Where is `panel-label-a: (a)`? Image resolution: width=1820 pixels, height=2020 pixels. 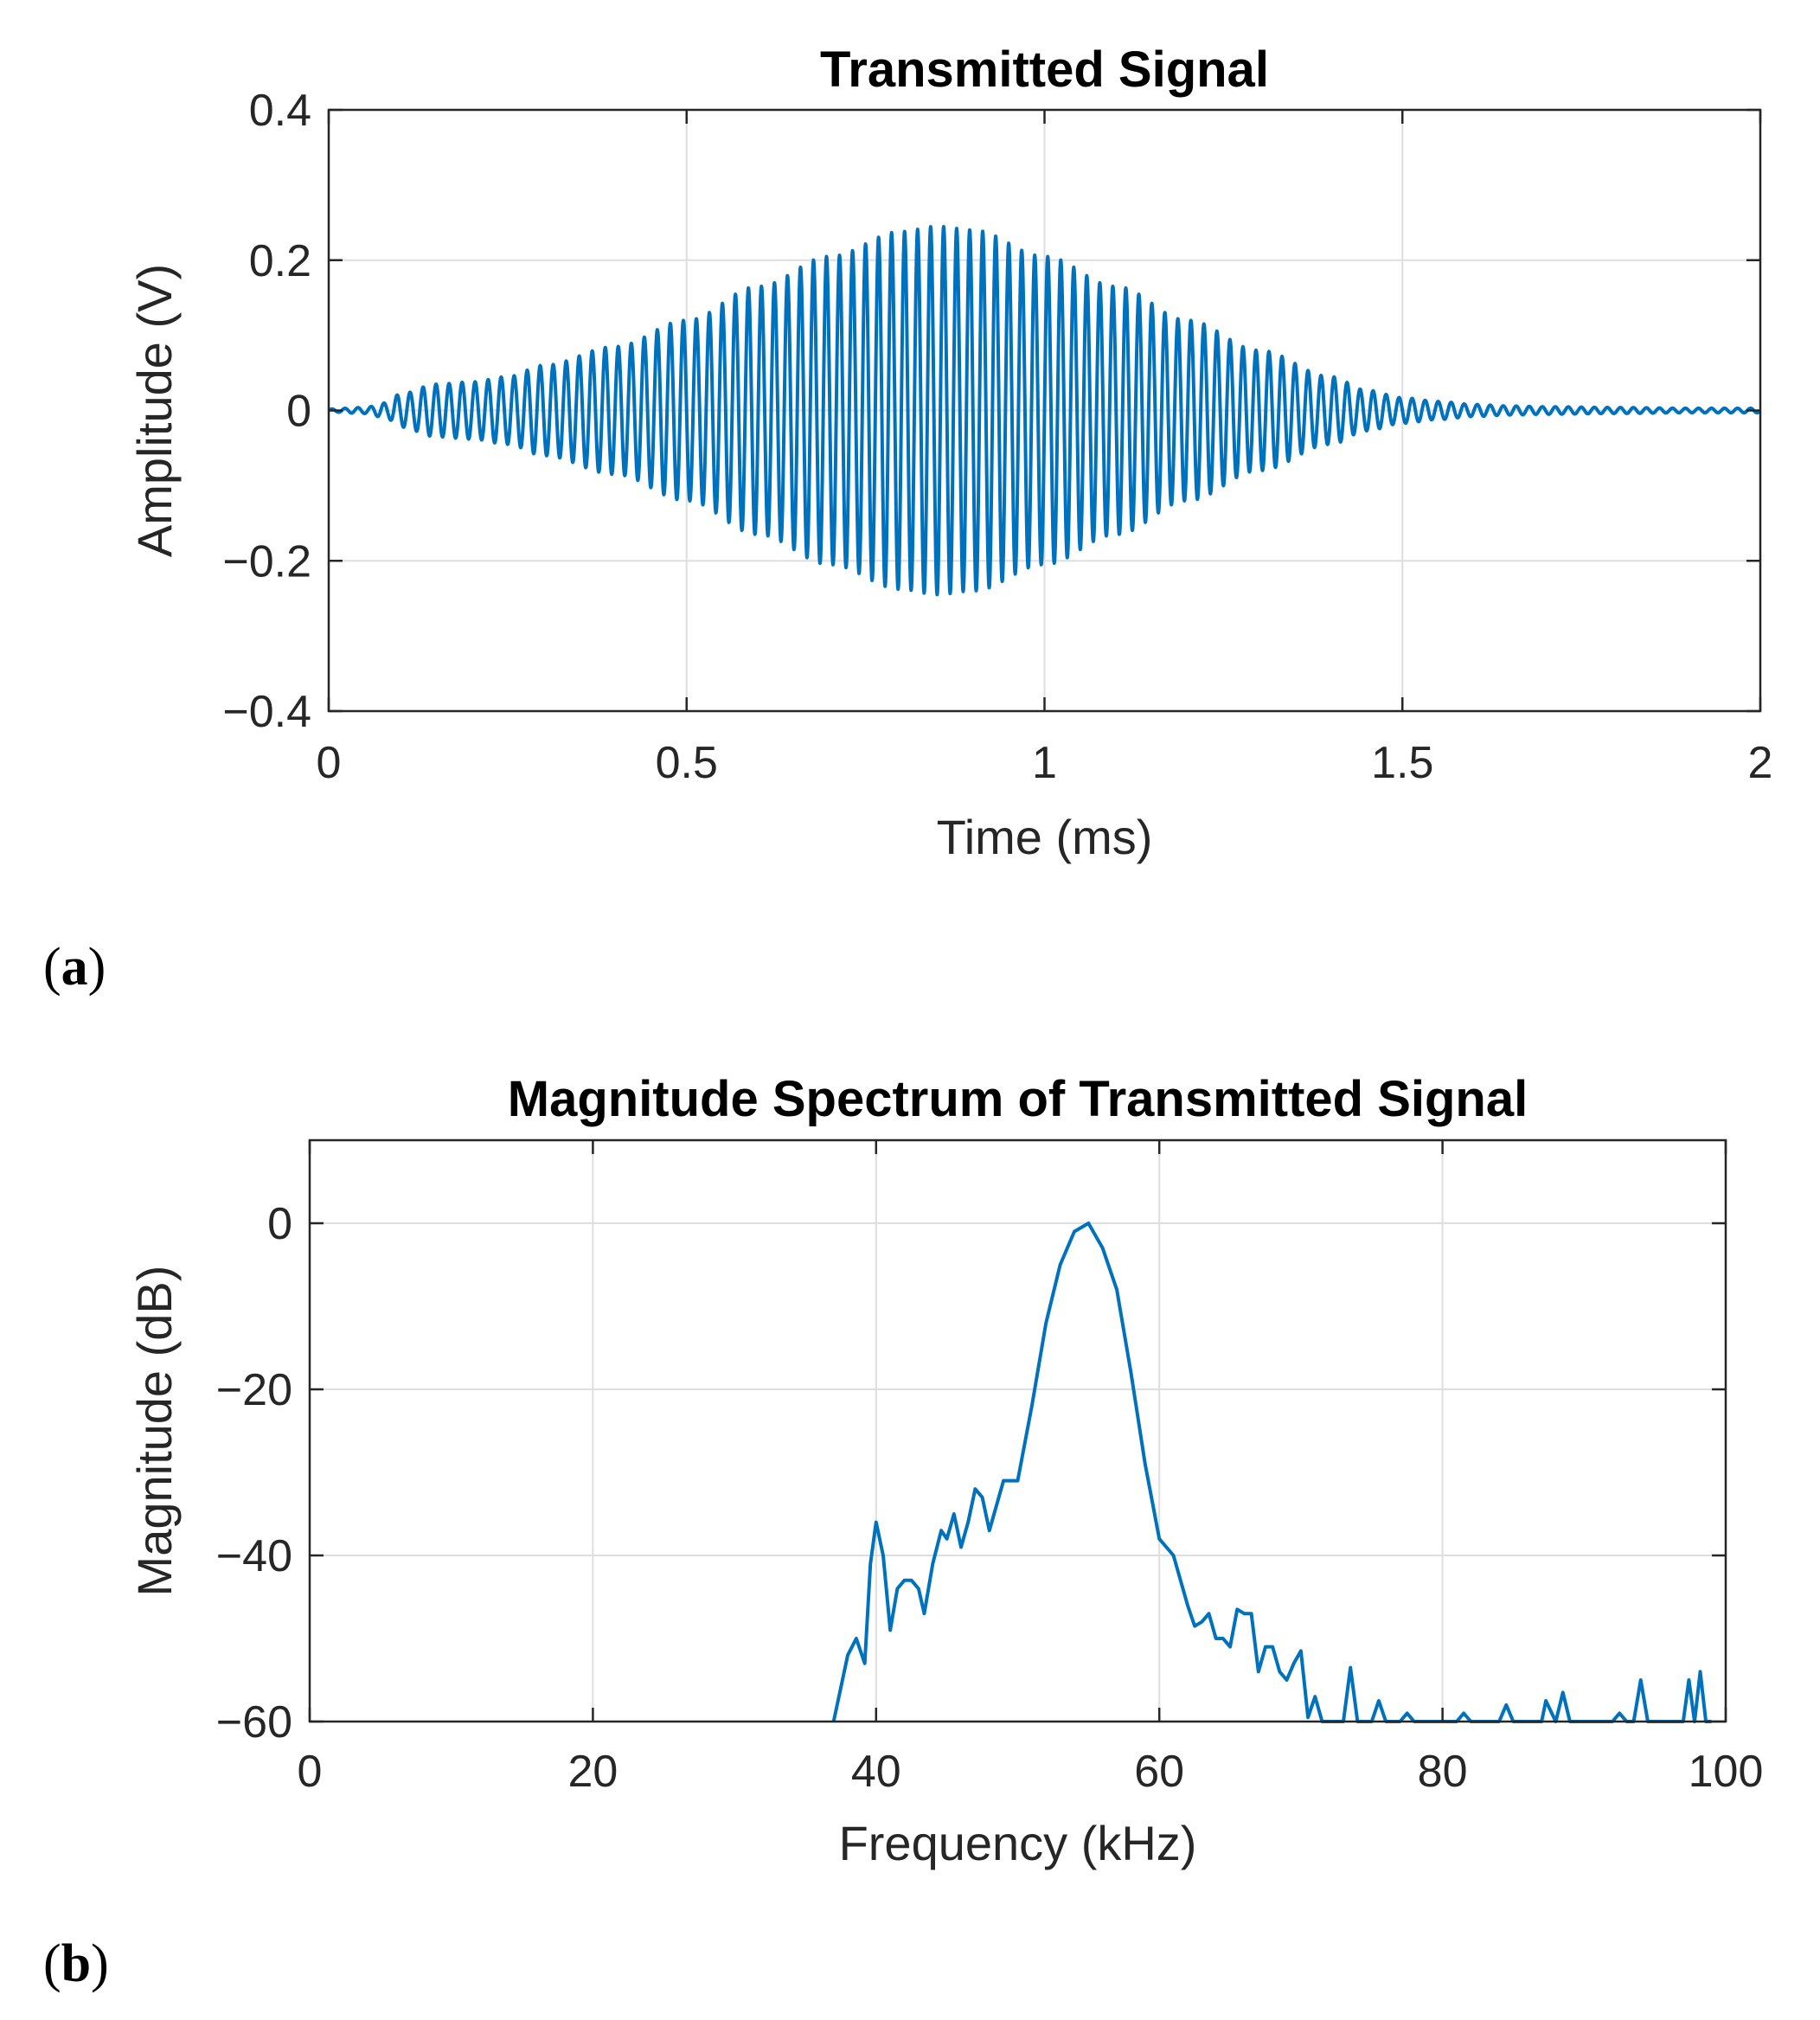
panel-label-a: (a) is located at coordinates (74, 967).